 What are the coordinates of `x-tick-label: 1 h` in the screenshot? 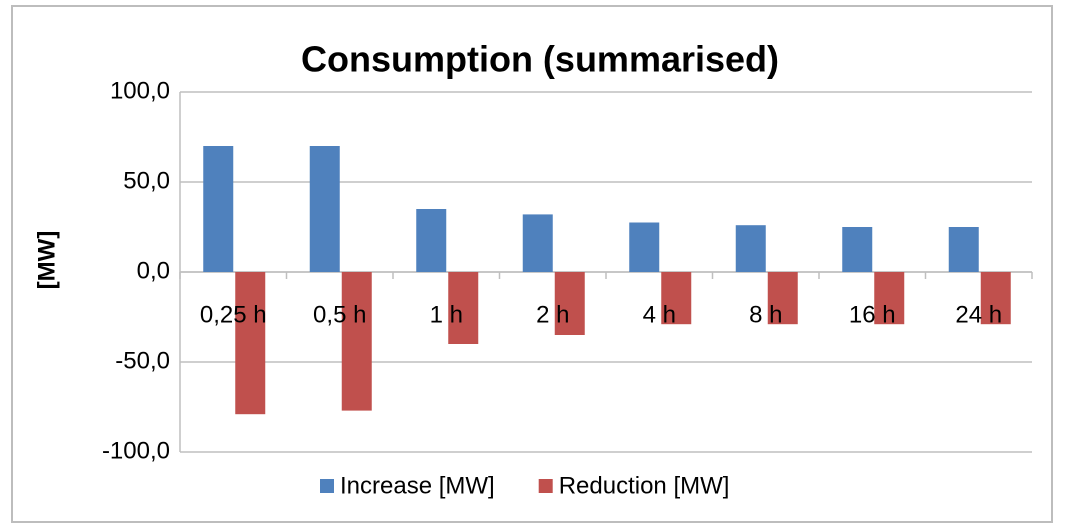 It's located at (446, 314).